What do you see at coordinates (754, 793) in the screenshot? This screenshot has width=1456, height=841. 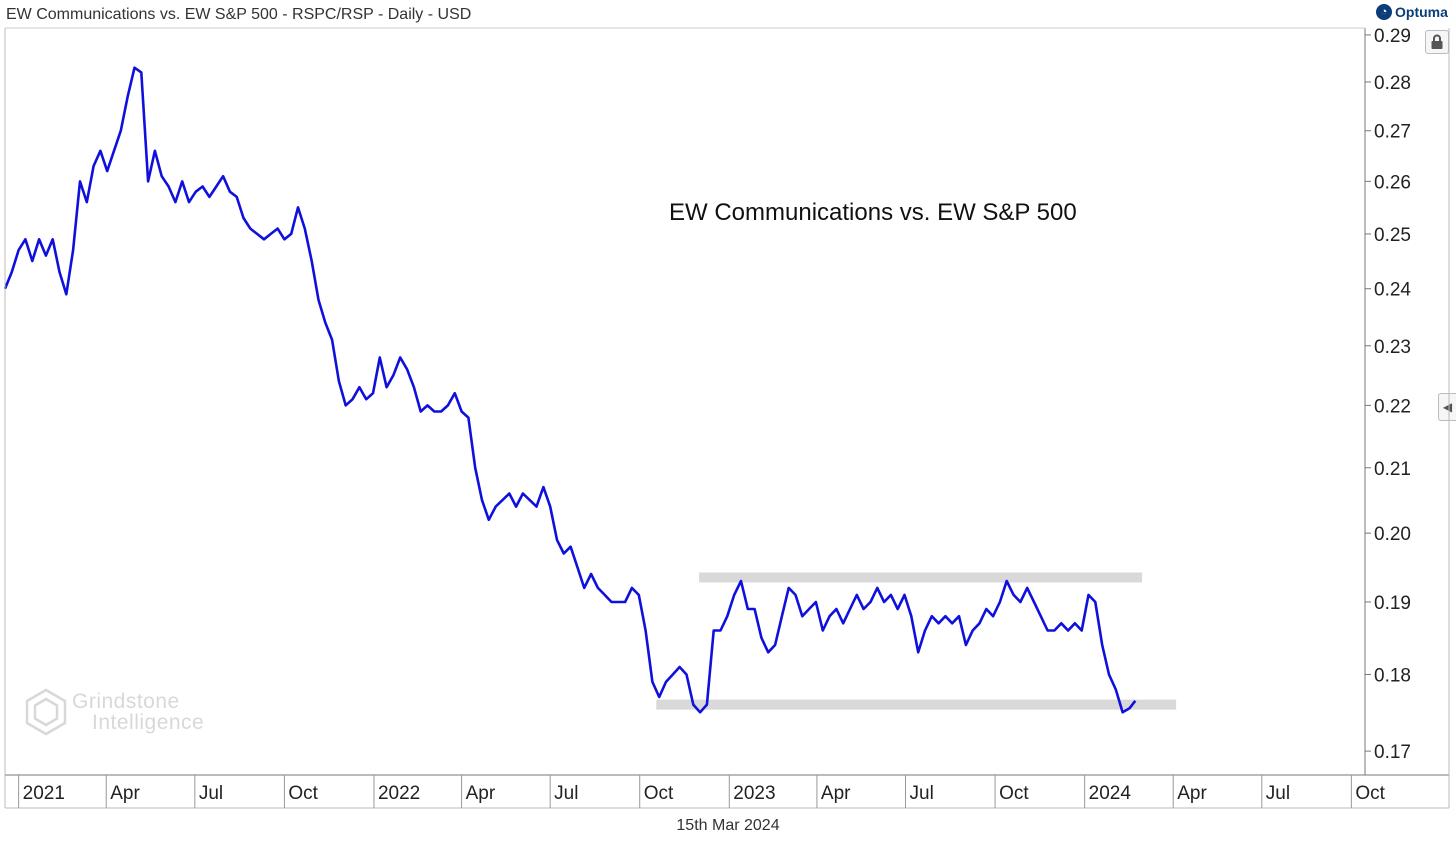 I see `x-tick-label: 2023` at bounding box center [754, 793].